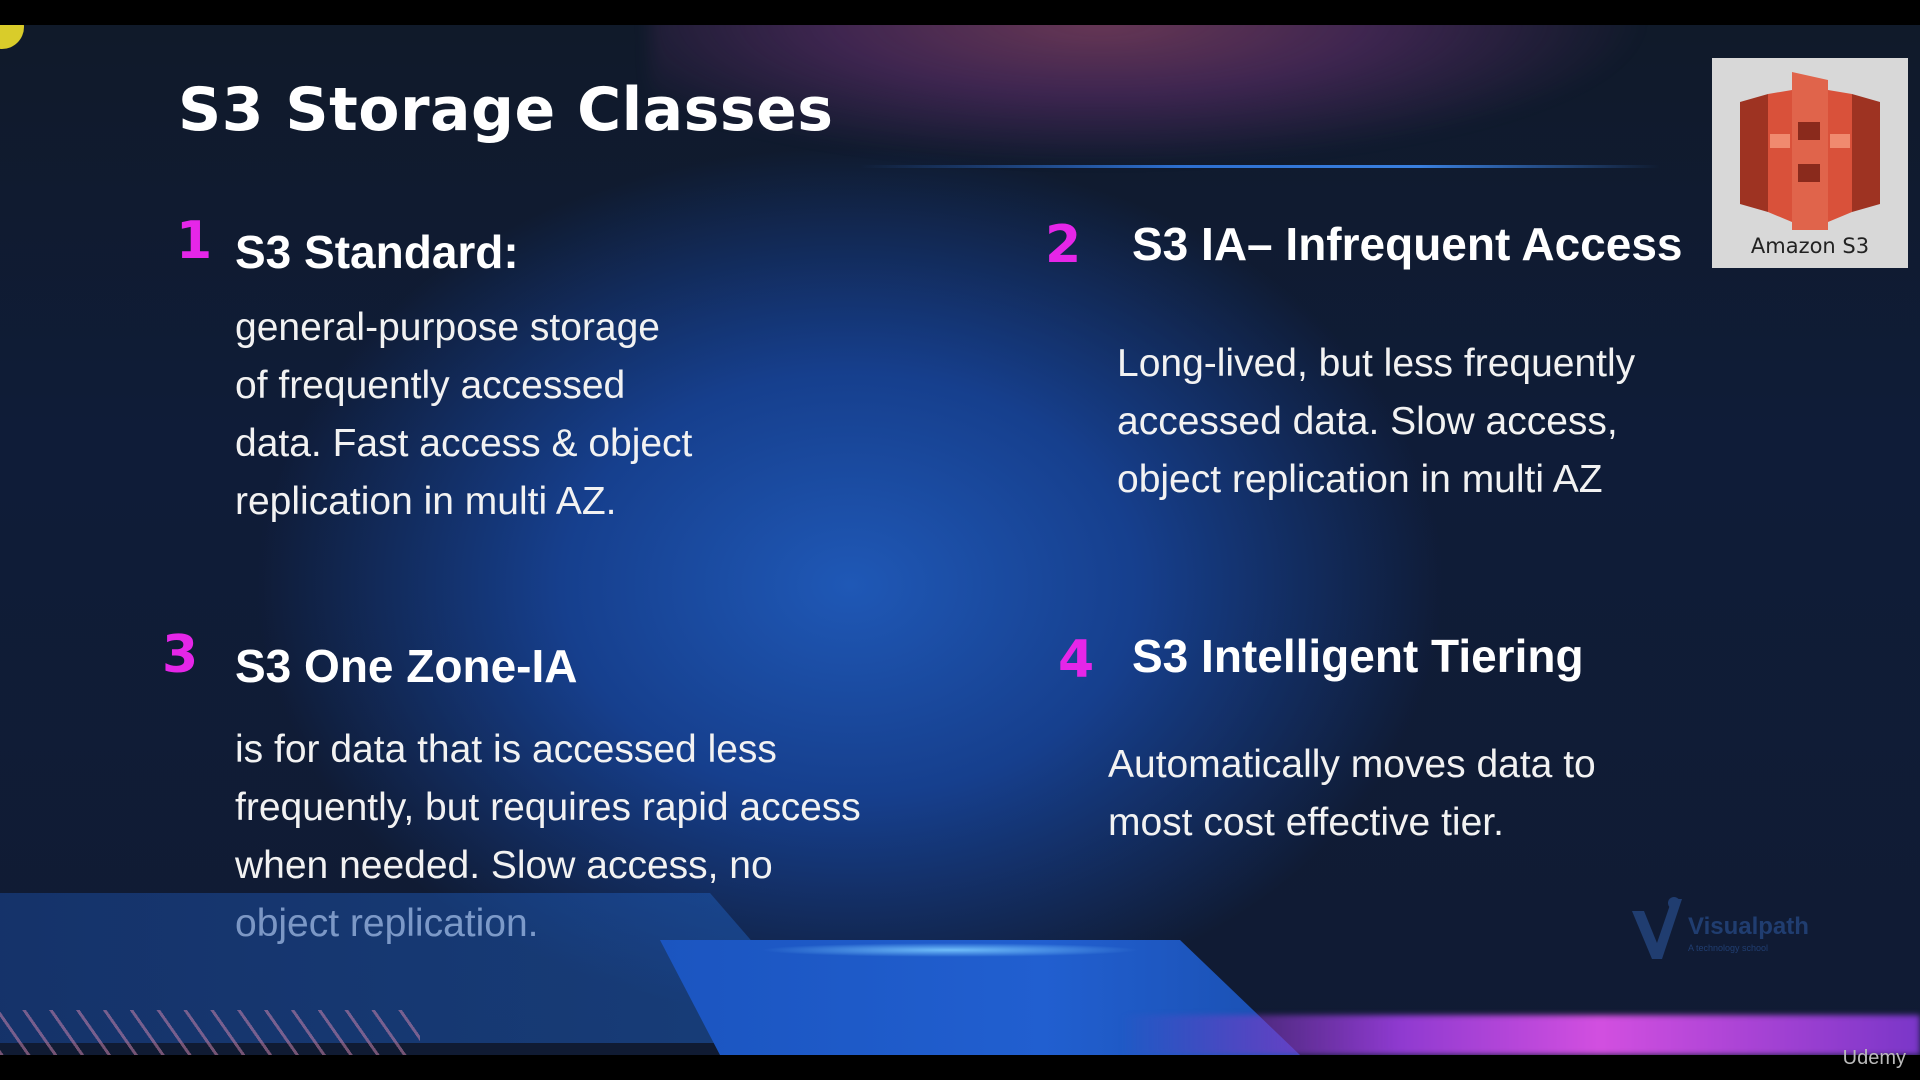 This screenshot has width=1920, height=1080. What do you see at coordinates (1063, 245) in the screenshot?
I see `card-number-2: 2` at bounding box center [1063, 245].